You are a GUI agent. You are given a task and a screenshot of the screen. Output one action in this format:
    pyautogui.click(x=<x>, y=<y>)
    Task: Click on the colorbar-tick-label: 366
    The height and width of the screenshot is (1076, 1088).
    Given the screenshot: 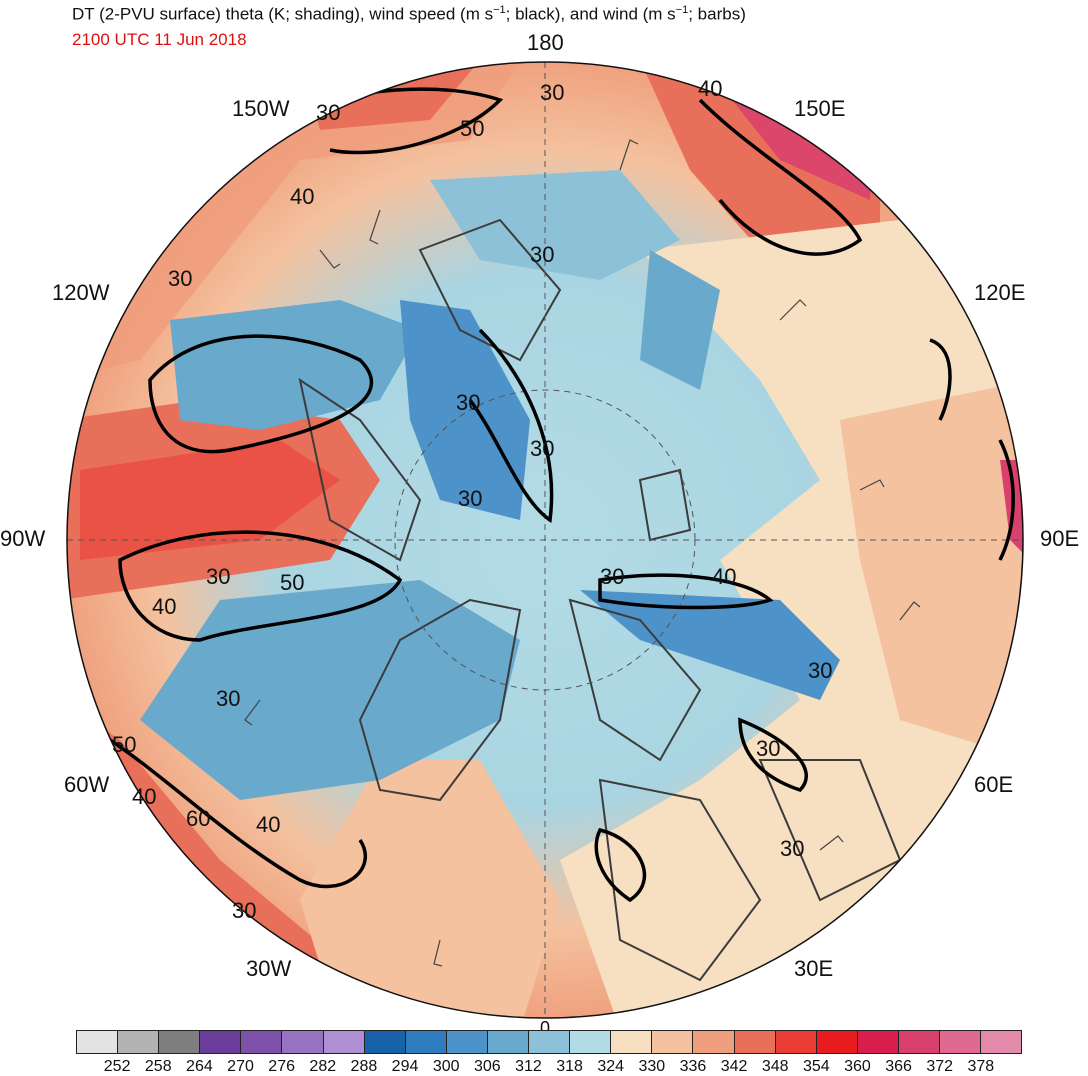 What is the action you would take?
    pyautogui.click(x=898, y=1066)
    